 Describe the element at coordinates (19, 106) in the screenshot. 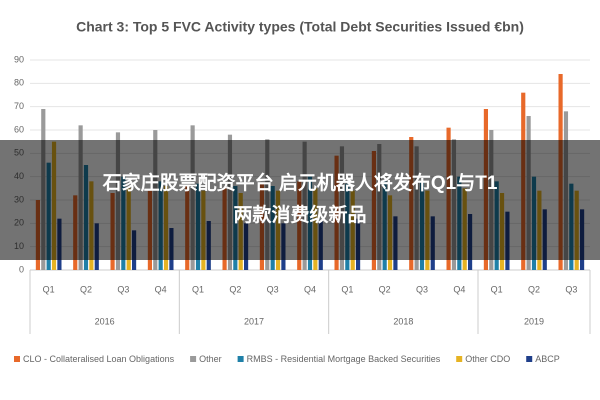

I see `y-tick-label: 70` at that location.